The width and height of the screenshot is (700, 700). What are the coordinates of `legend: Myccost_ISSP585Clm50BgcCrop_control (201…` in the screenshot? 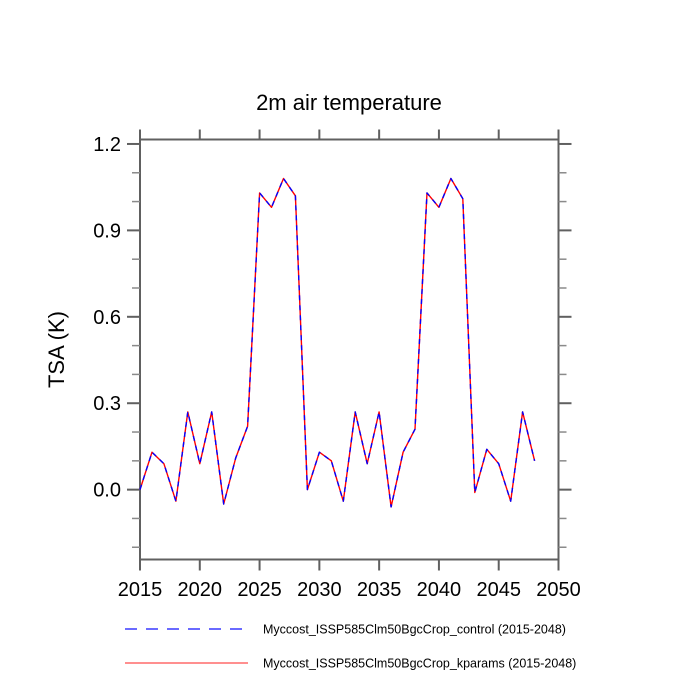 It's located at (350, 647).